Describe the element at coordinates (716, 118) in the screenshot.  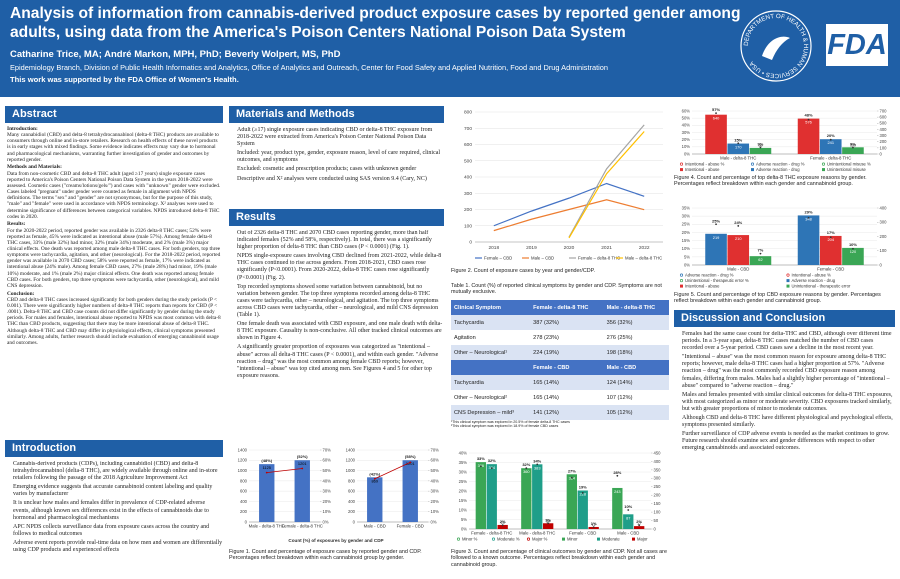
I see `bar-count-label: 640` at that location.